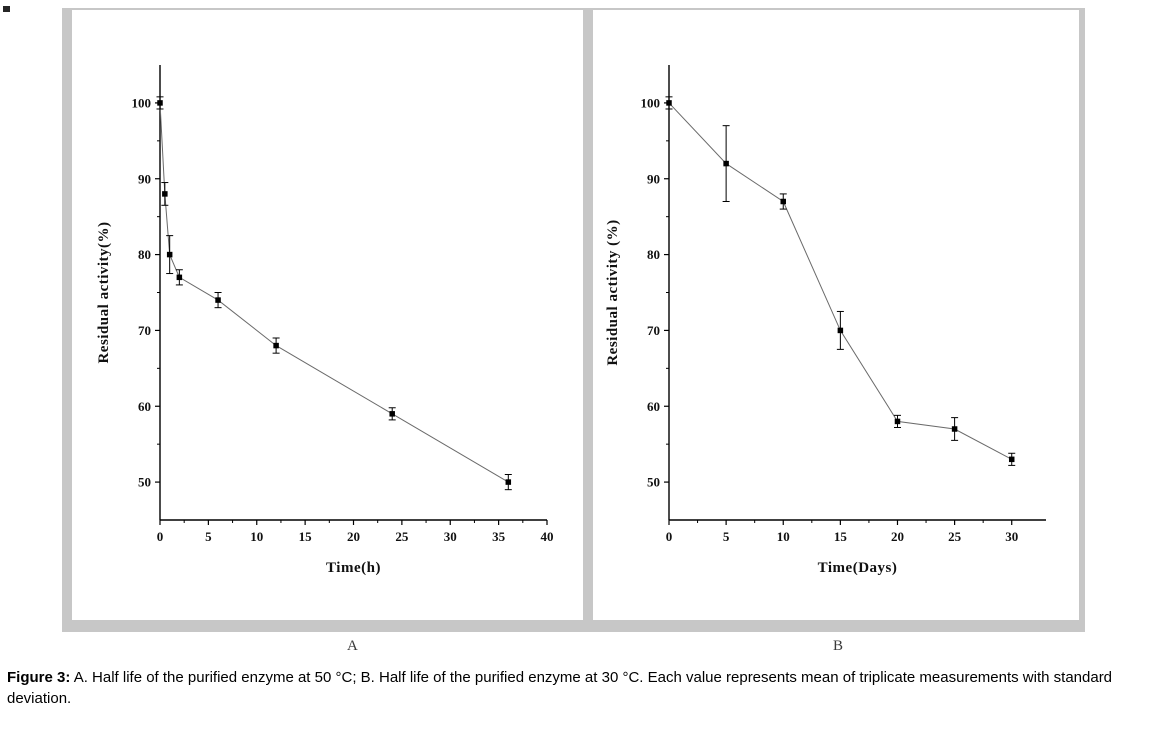 Image resolution: width=1156 pixels, height=730 pixels. What do you see at coordinates (499, 536) in the screenshot?
I see `svg-text: 35` at bounding box center [499, 536].